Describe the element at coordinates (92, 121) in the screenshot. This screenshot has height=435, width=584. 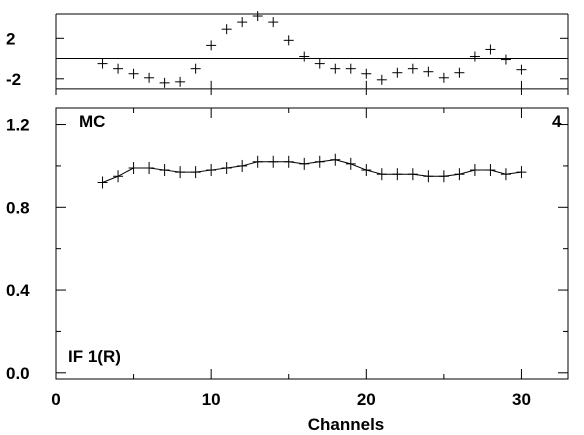
I see `panel-label-mc: MC` at that location.